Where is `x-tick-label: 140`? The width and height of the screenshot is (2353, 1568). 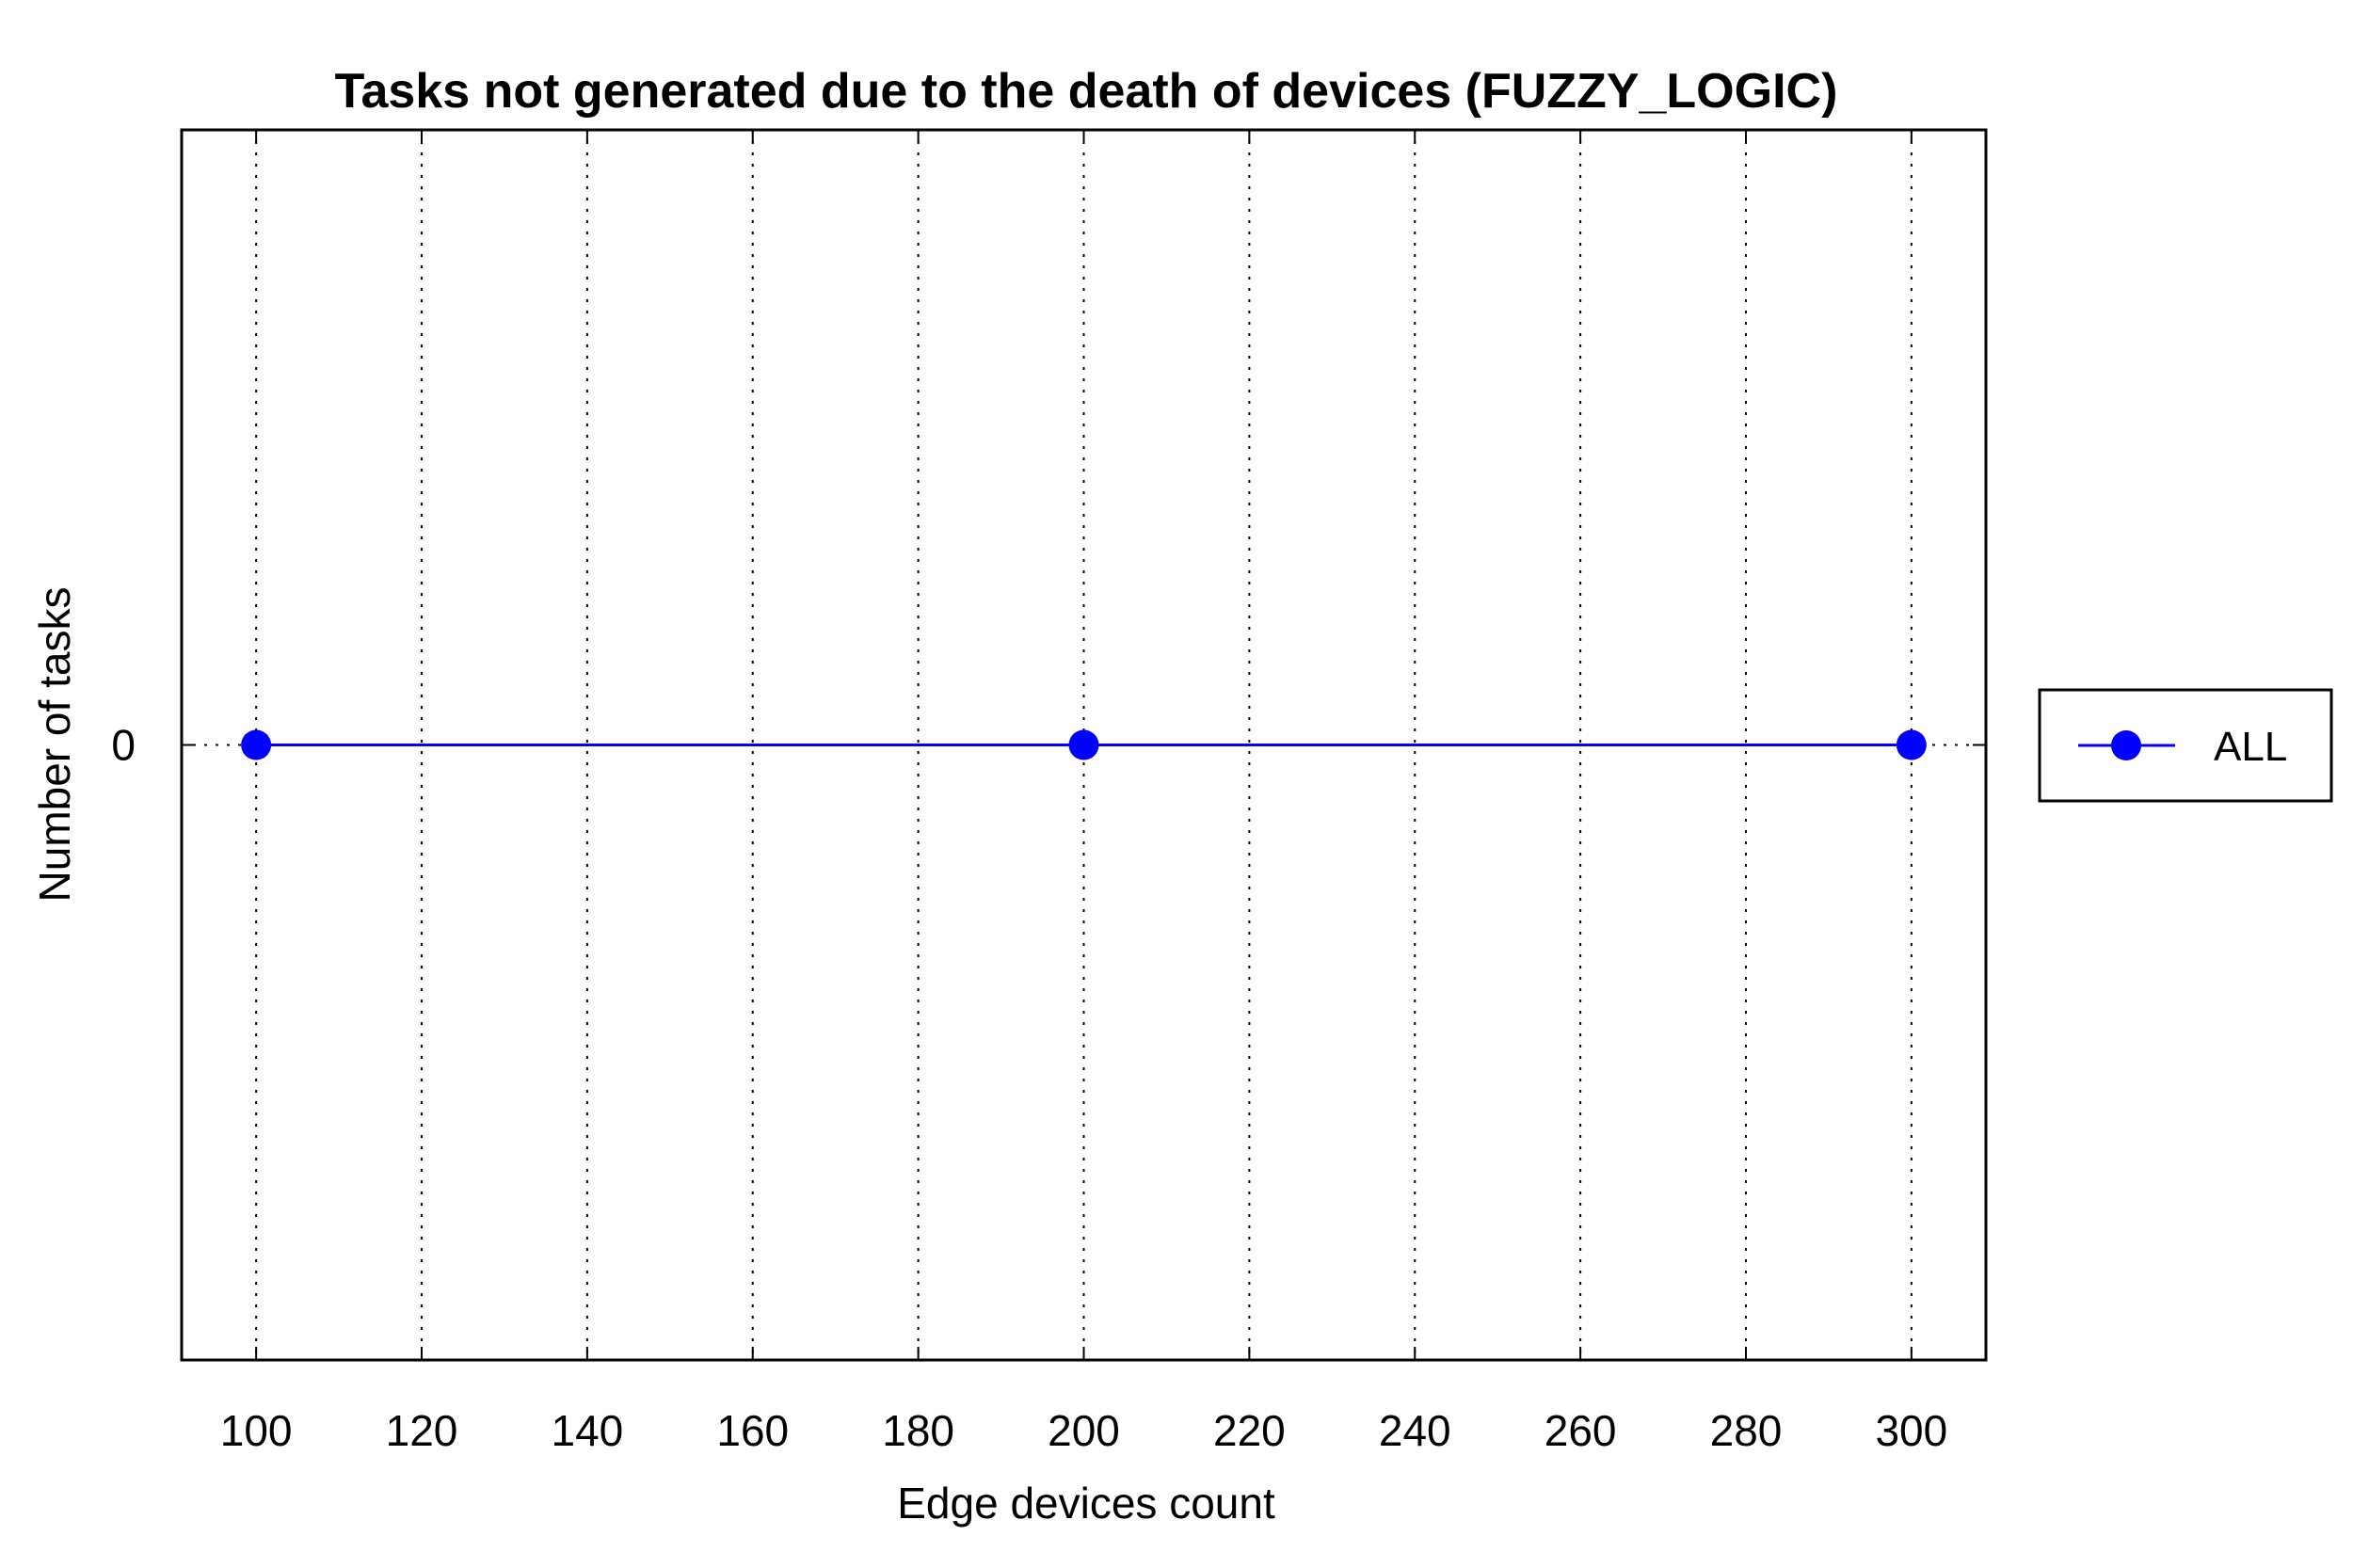
x-tick-label: 140 is located at coordinates (588, 1430).